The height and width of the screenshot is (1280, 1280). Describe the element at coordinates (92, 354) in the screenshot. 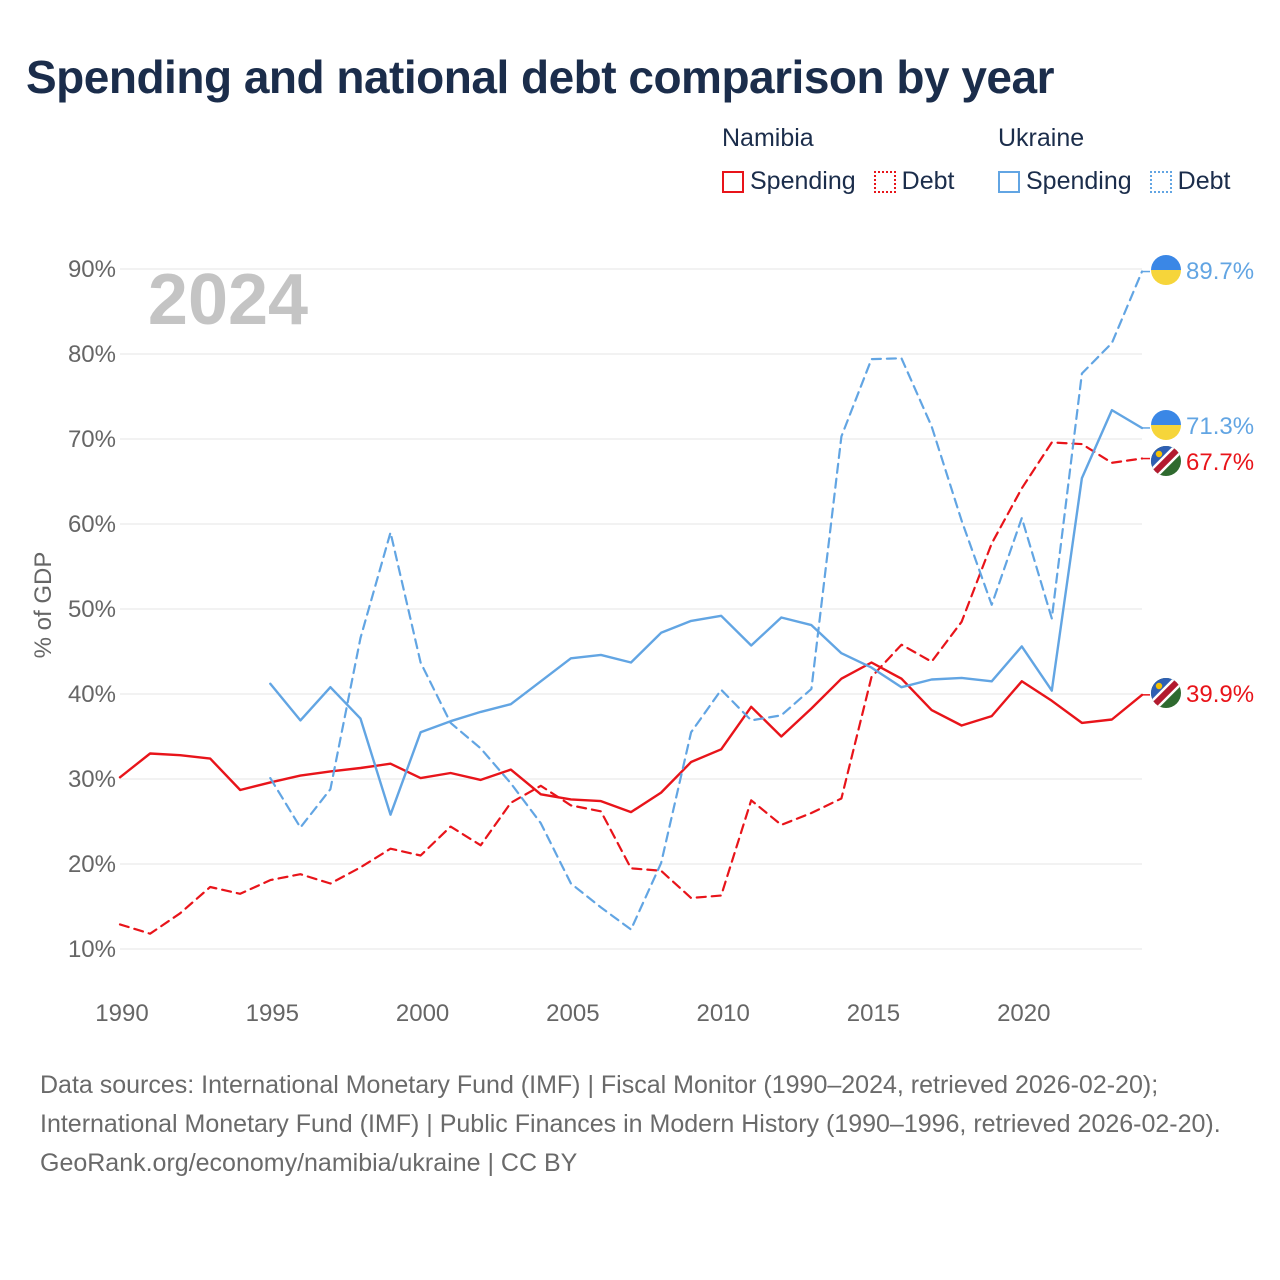

I see `y-tick-label: 80%` at that location.